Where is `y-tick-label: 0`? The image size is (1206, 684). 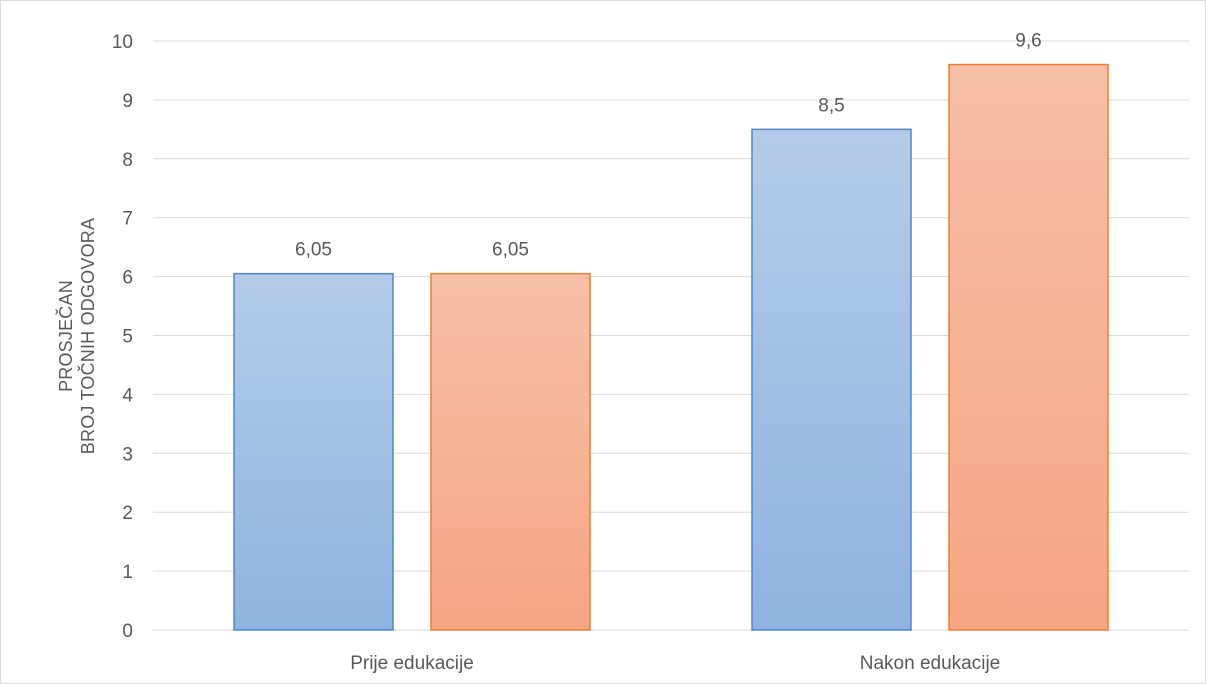 y-tick-label: 0 is located at coordinates (127, 631).